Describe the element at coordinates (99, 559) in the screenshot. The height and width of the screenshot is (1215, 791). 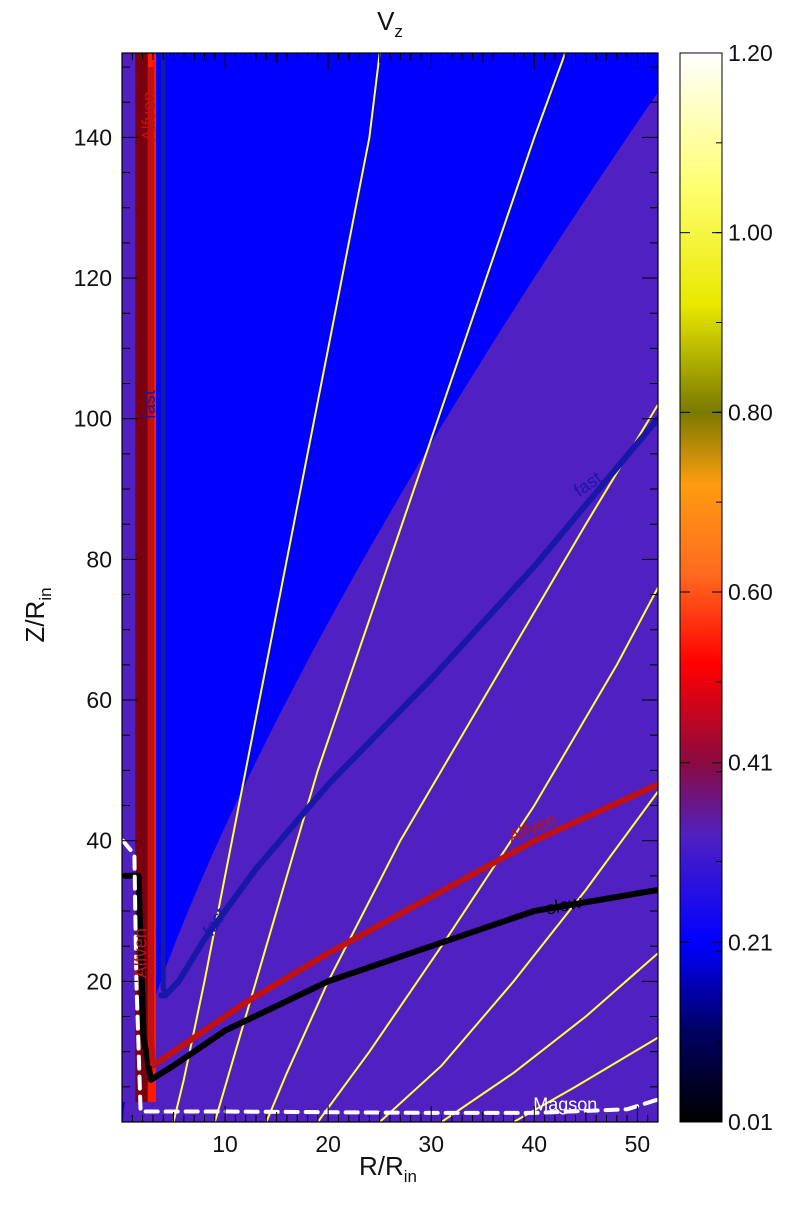
I see `y-tick-label: 80` at that location.